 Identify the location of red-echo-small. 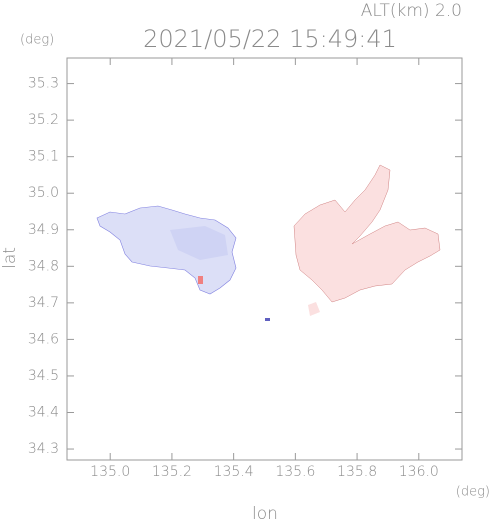
(314, 309).